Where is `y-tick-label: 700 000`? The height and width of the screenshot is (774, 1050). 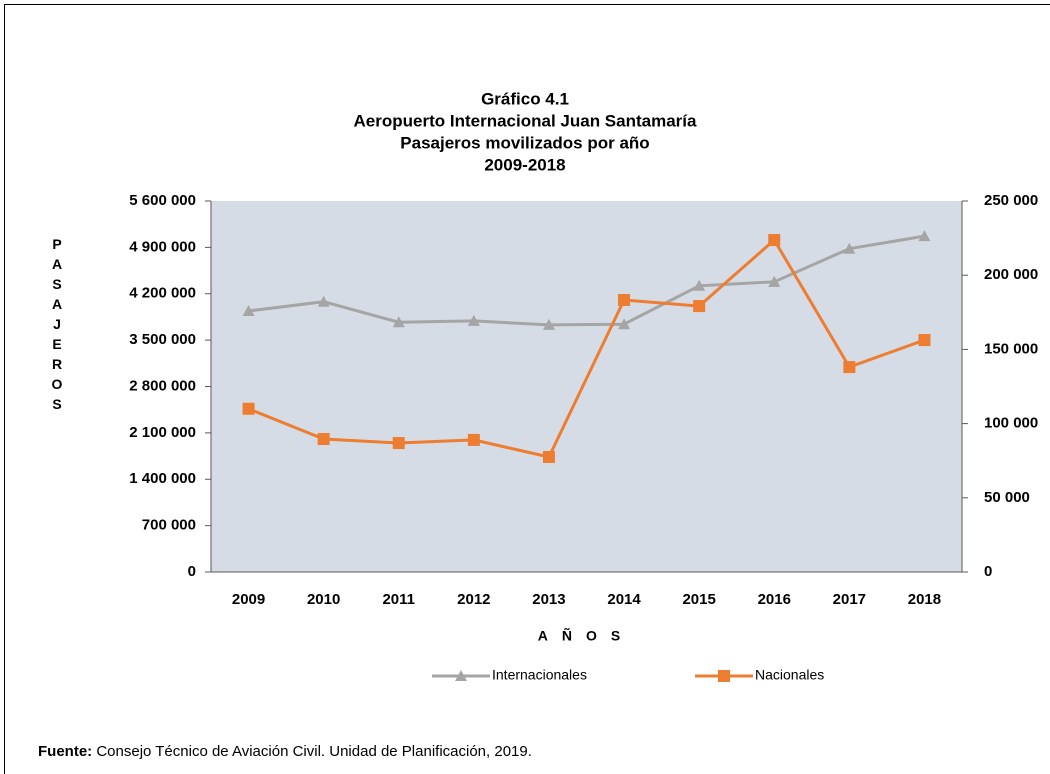 y-tick-label: 700 000 is located at coordinates (169, 525).